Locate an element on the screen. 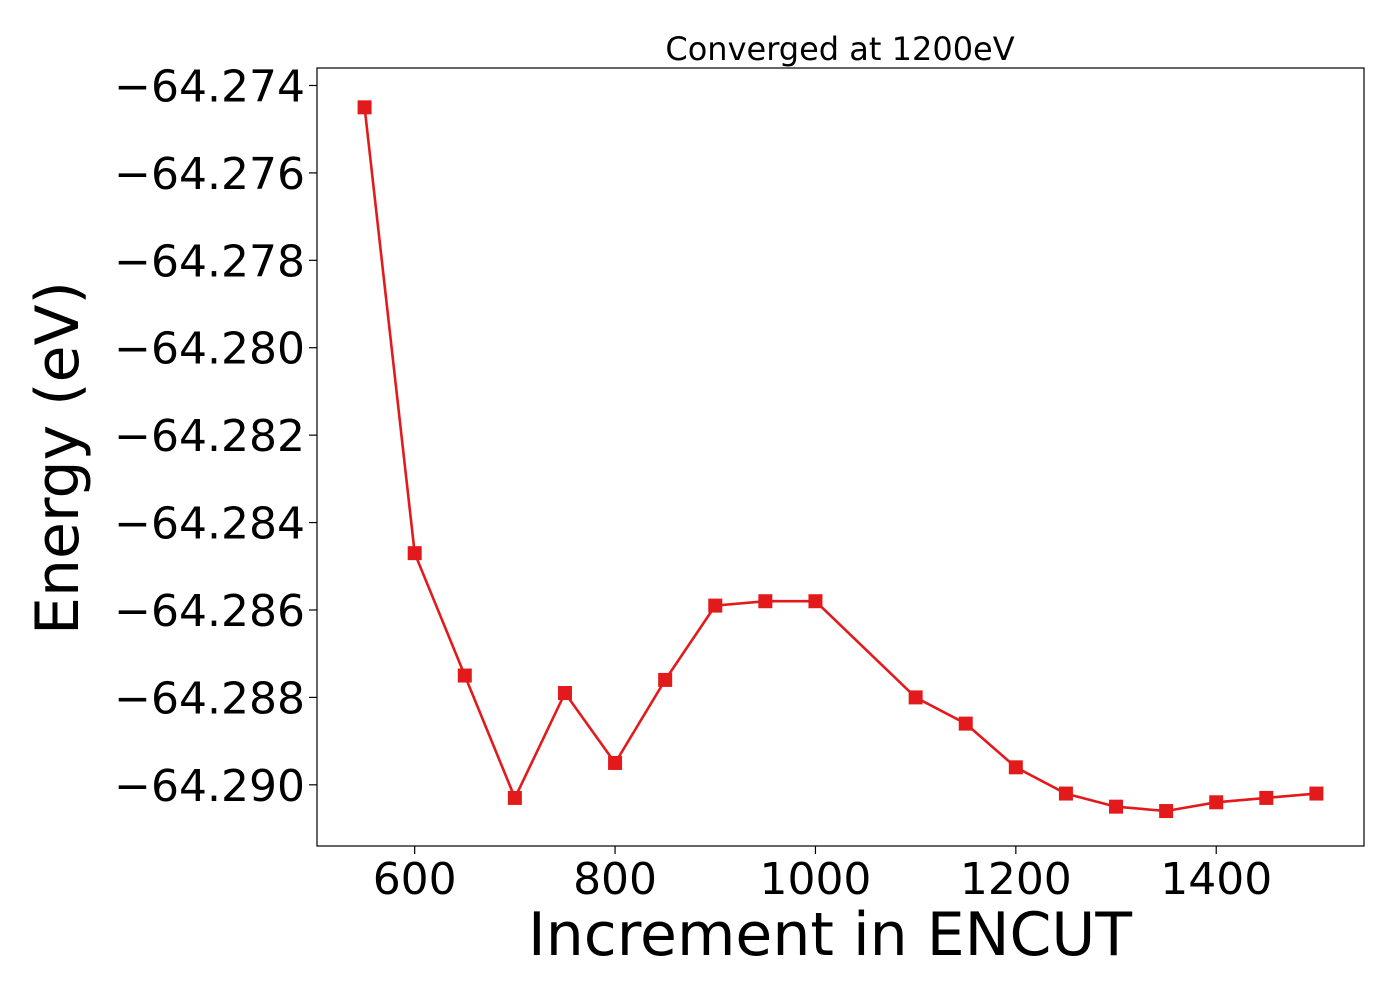  x-tick-label: 1000 is located at coordinates (815, 879).